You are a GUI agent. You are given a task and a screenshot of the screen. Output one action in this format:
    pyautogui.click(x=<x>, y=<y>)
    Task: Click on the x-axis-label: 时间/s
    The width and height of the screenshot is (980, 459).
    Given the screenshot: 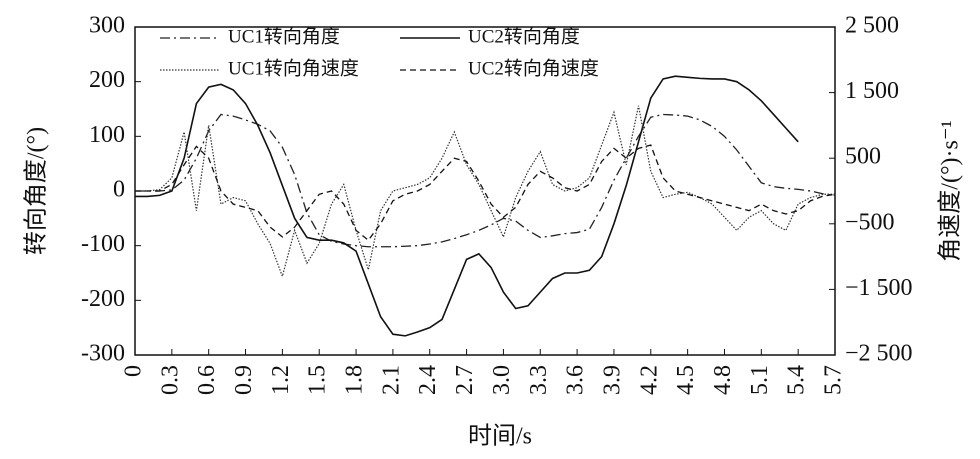 What is the action you would take?
    pyautogui.click(x=500, y=436)
    